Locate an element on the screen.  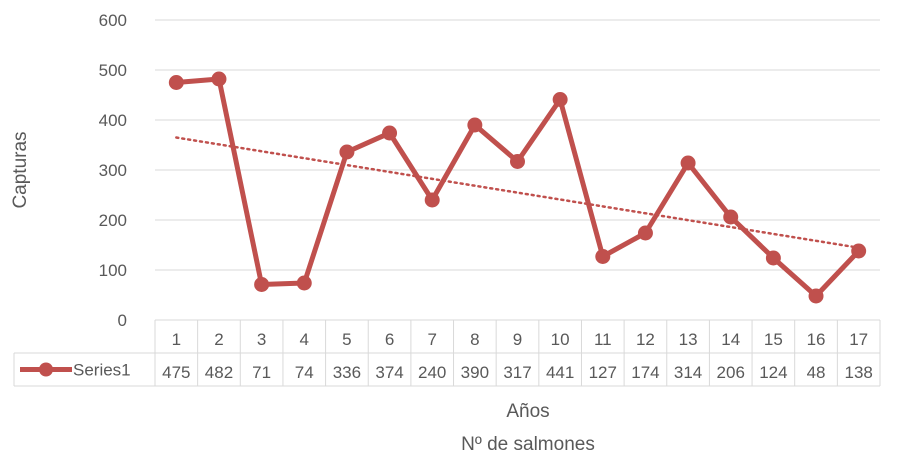
x-tick-label: 9 is located at coordinates (517, 339).